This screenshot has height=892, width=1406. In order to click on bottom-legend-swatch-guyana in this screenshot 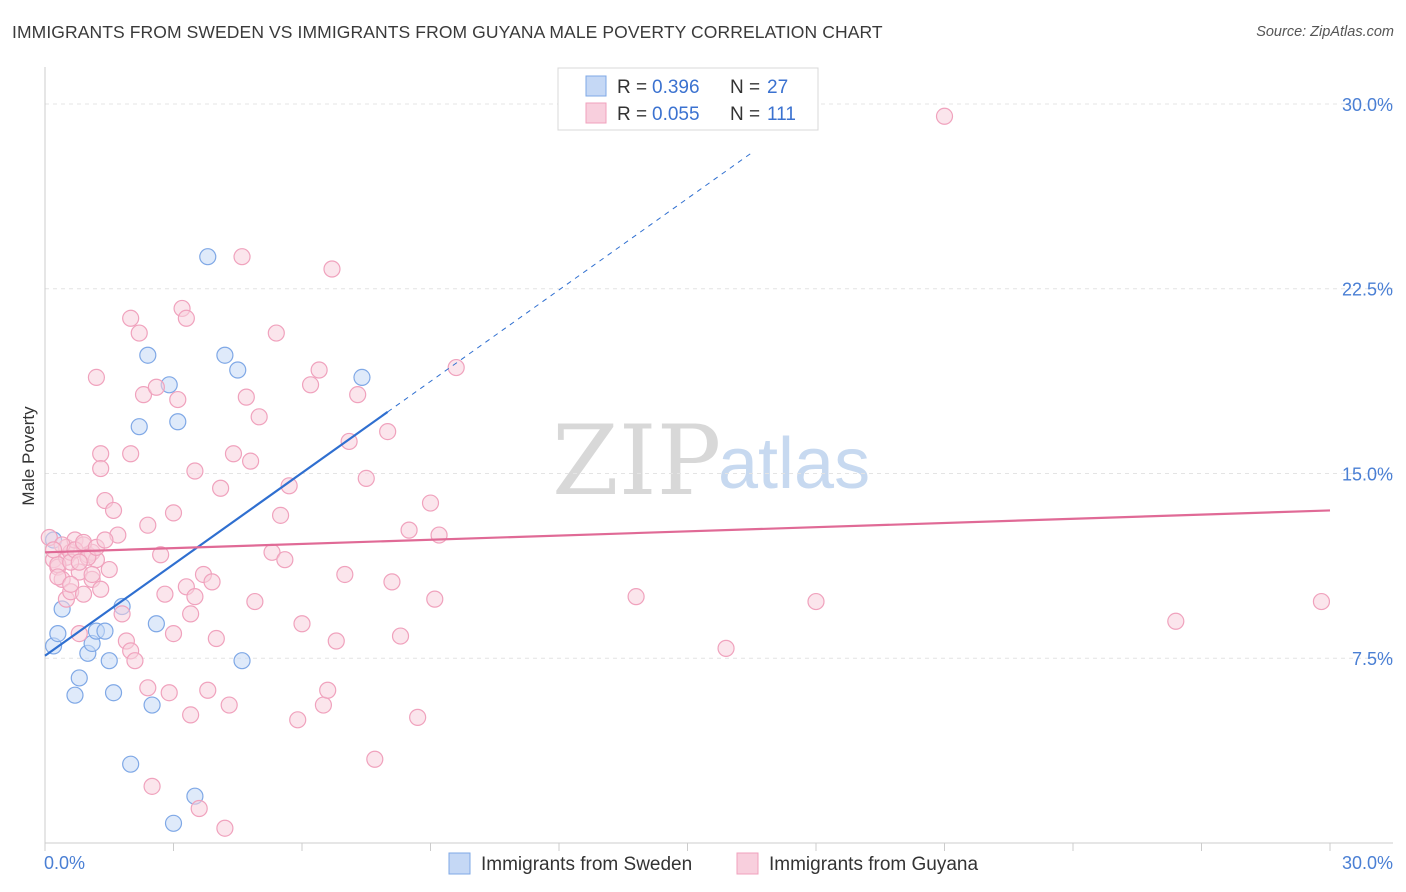, I will do `click(747, 863)`.